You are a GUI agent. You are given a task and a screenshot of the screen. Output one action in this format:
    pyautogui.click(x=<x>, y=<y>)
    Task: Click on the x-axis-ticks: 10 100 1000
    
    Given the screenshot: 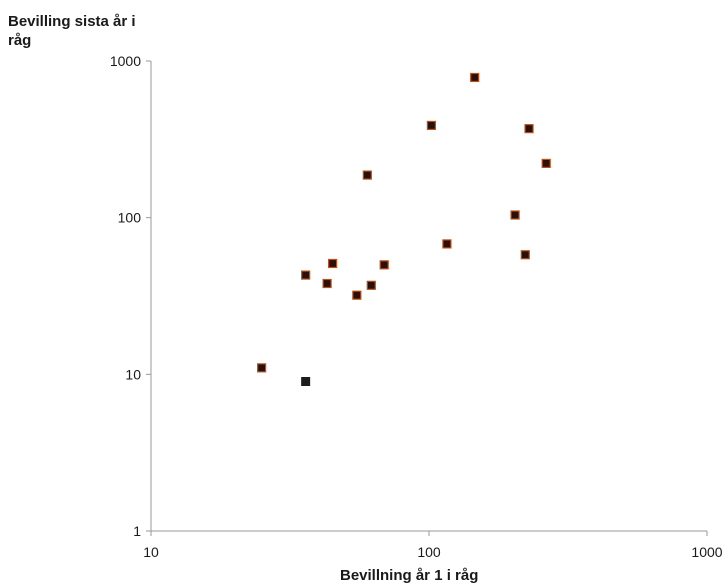 What is the action you would take?
    pyautogui.click(x=433, y=545)
    